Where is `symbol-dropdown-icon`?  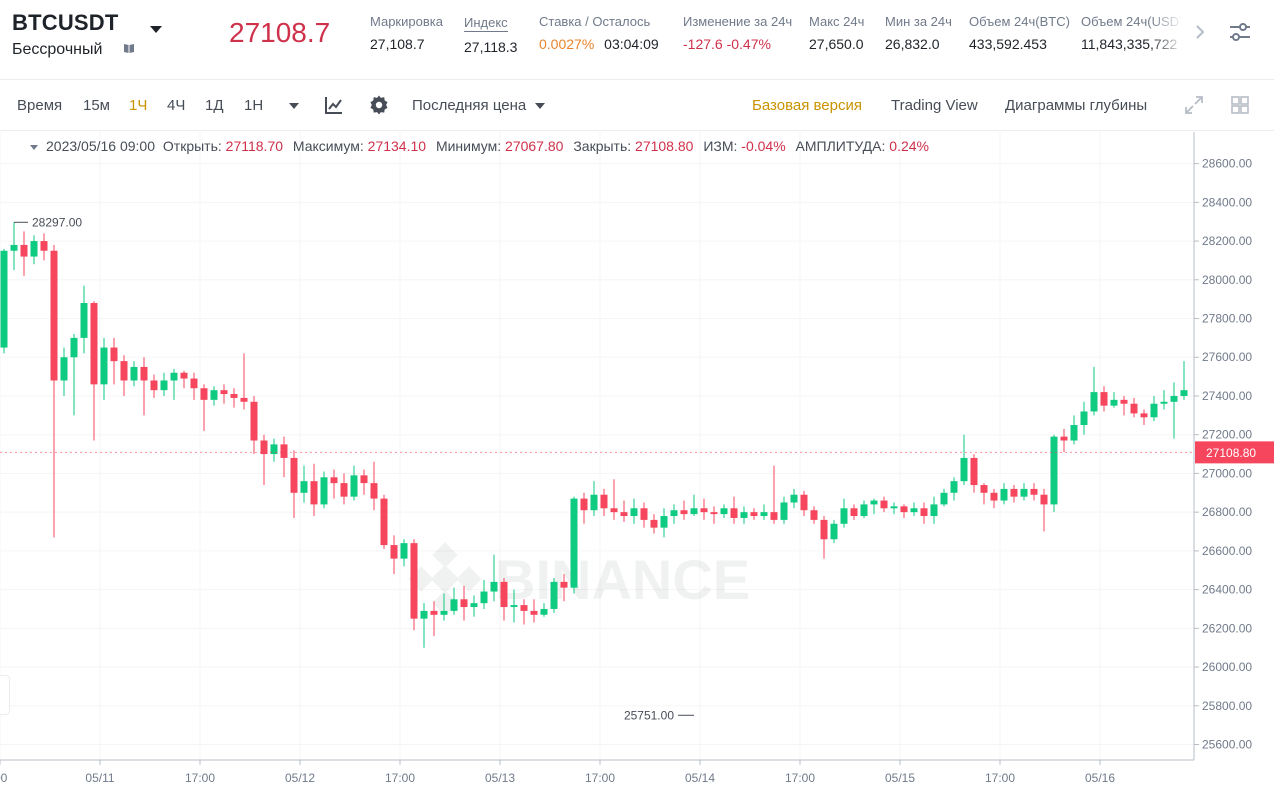
symbol-dropdown-icon is located at coordinates (156, 29).